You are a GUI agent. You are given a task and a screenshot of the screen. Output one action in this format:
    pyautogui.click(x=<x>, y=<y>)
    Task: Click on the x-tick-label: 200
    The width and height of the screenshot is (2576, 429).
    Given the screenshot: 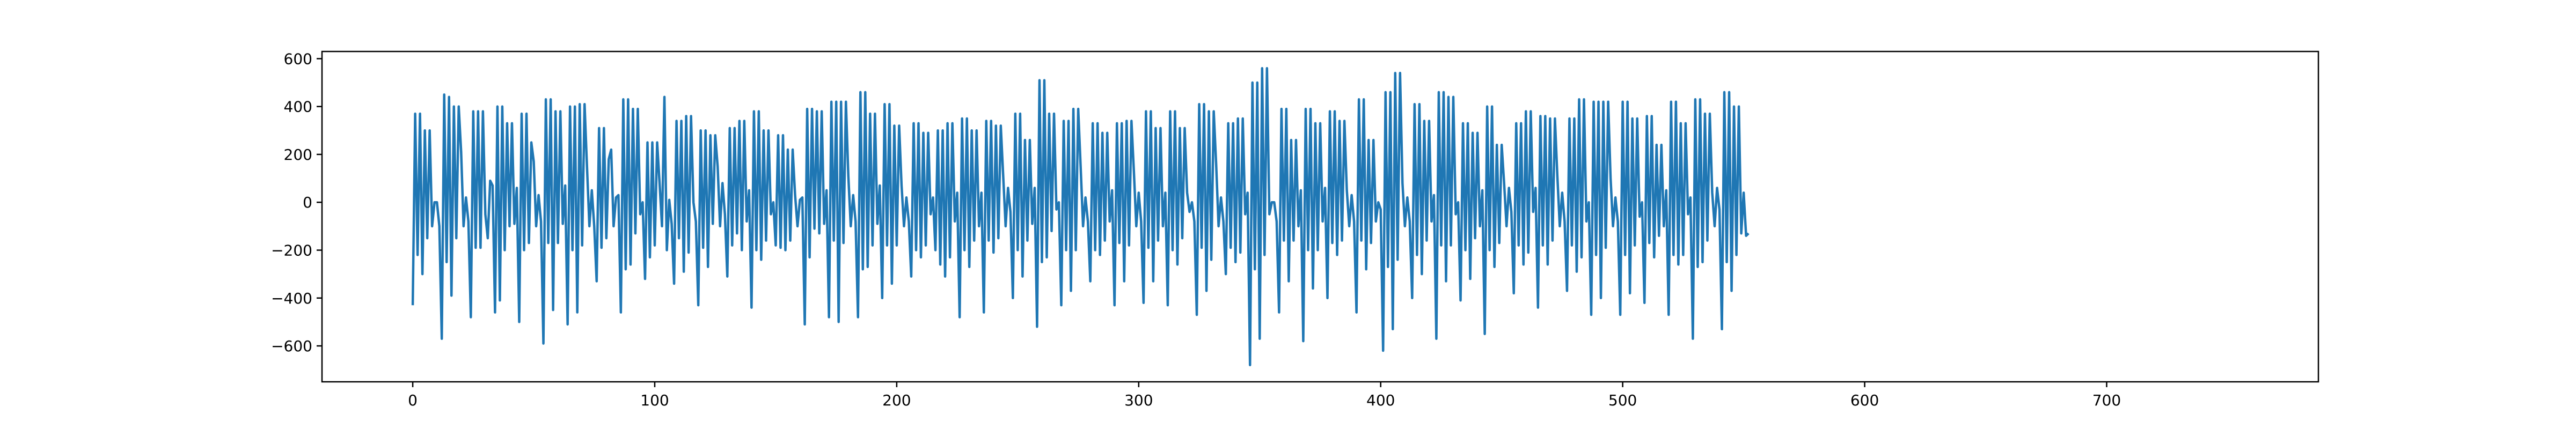 What is the action you would take?
    pyautogui.click(x=896, y=400)
    